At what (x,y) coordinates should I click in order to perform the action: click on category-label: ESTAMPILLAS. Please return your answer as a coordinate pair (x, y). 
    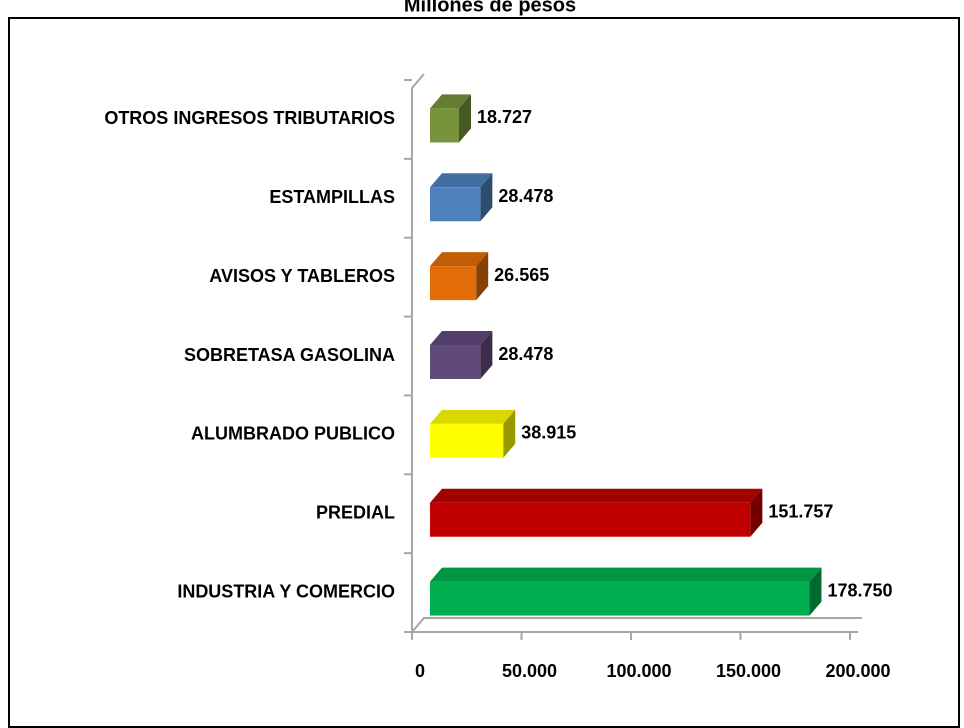
    Looking at the image, I should click on (332, 197).